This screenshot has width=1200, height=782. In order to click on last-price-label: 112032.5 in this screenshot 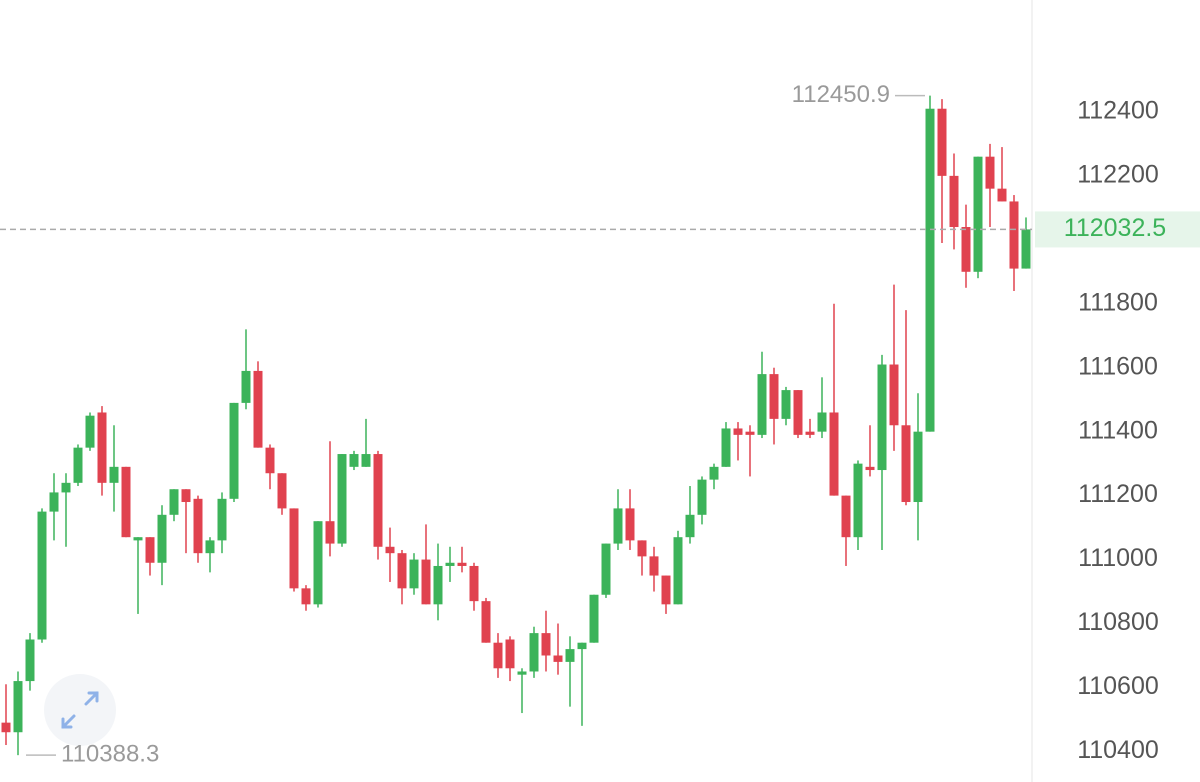, I will do `click(1115, 228)`.